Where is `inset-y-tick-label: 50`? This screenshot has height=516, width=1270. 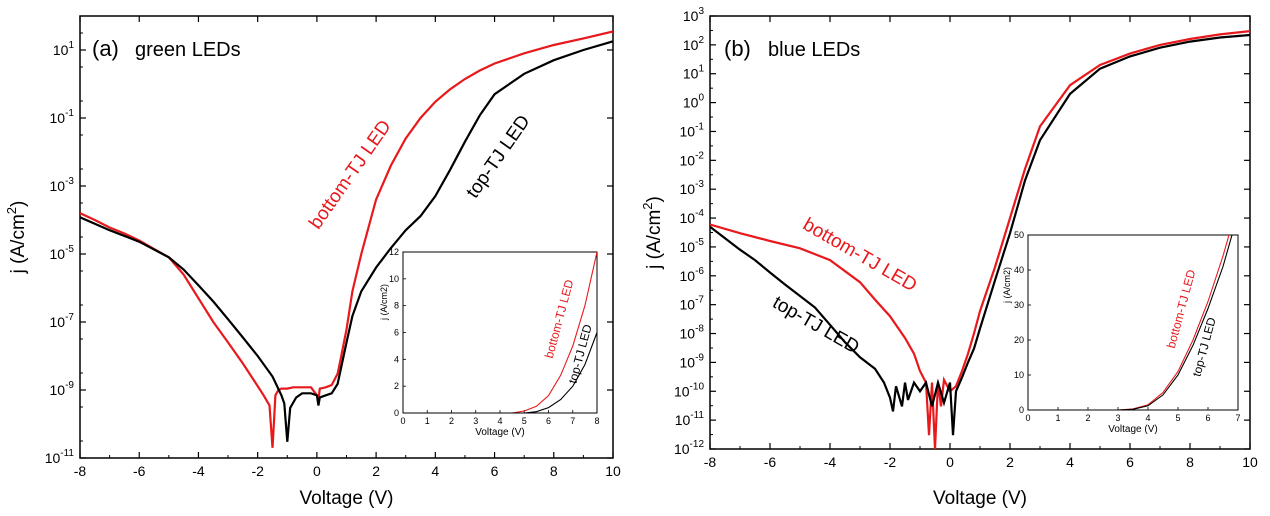 inset-y-tick-label: 50 is located at coordinates (1019, 235).